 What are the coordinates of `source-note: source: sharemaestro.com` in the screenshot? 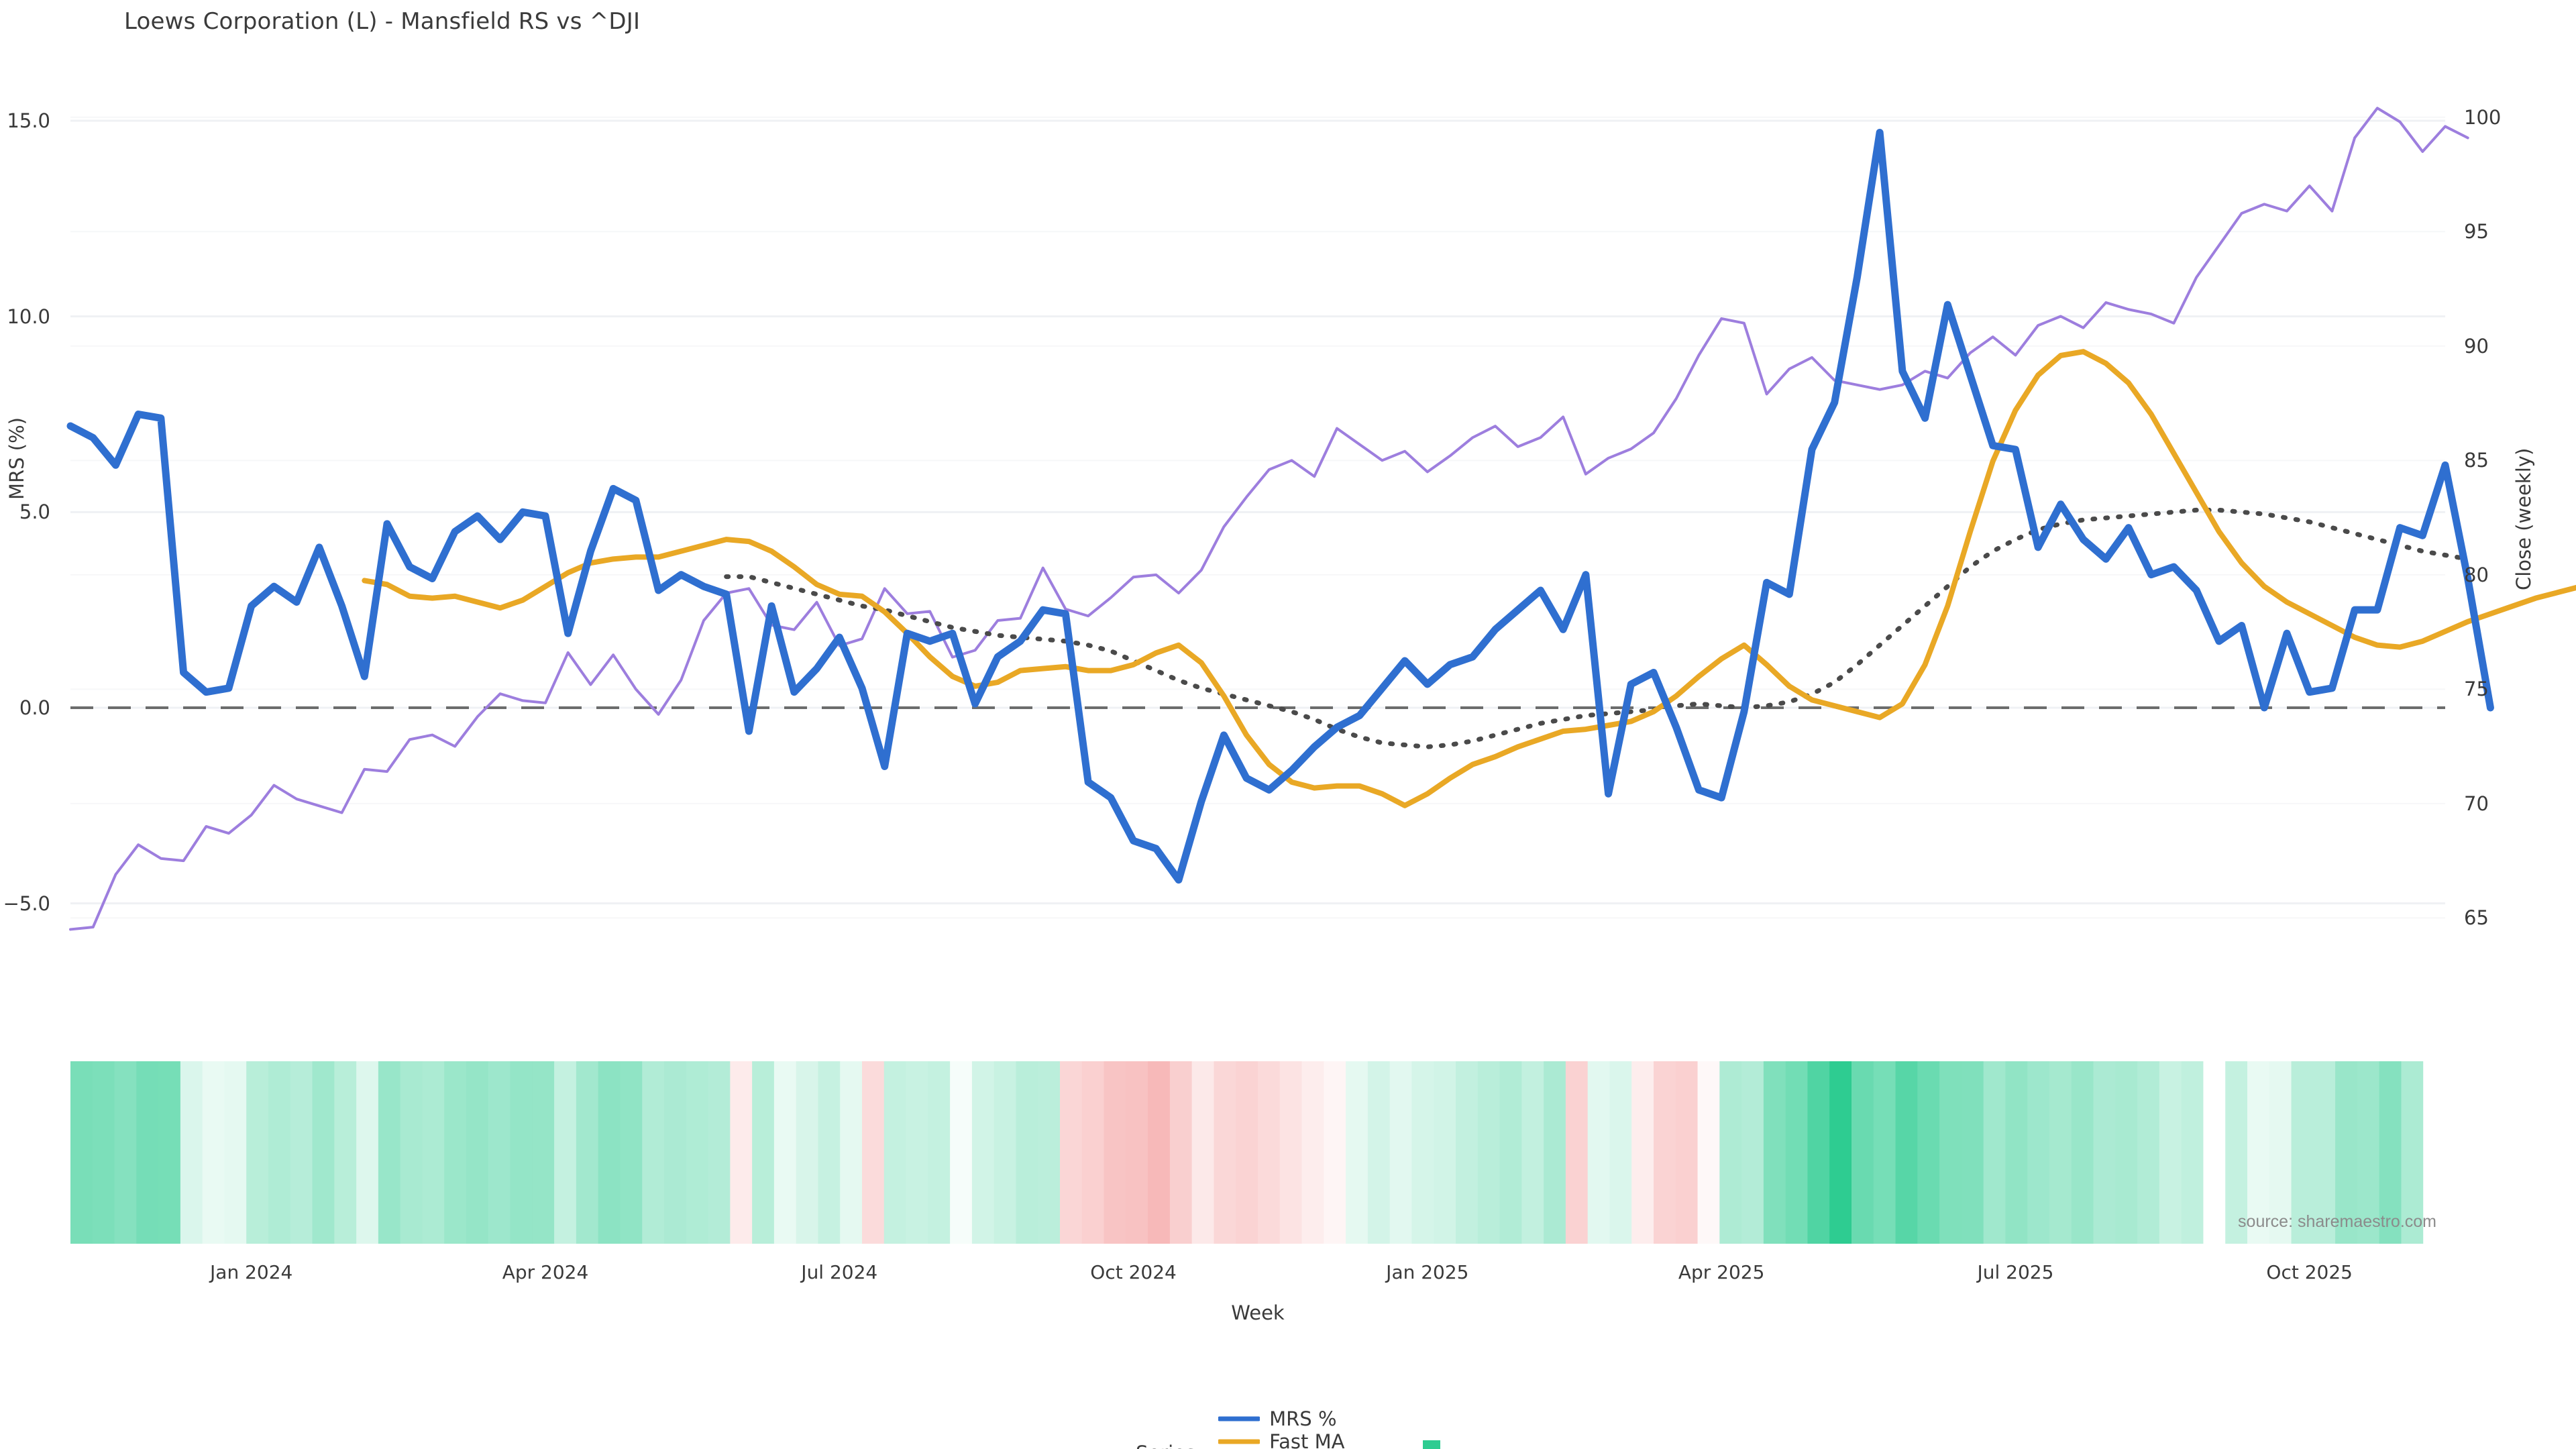 It's located at (2337, 1221).